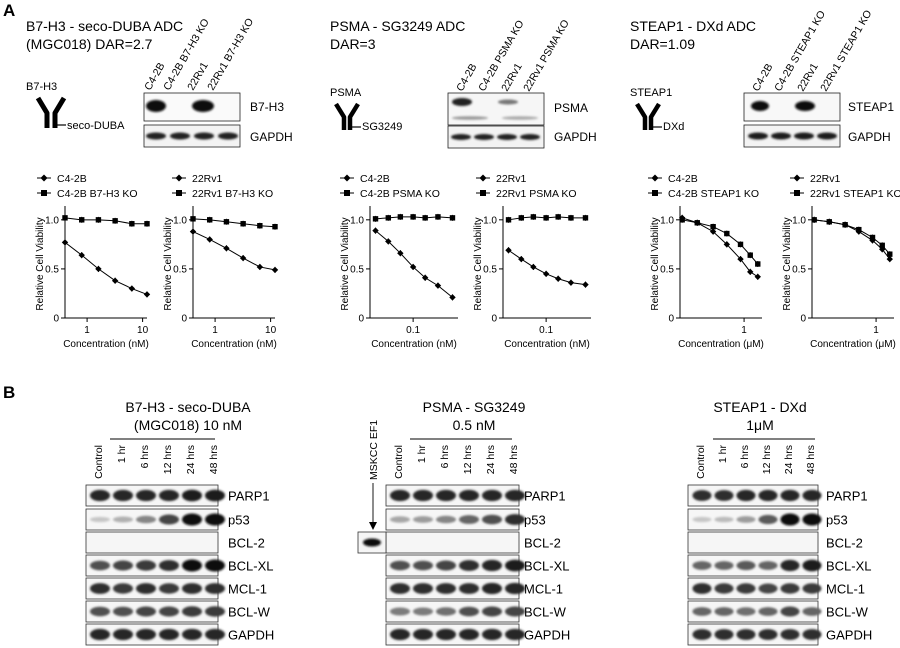 This screenshot has width=900, height=648. Describe the element at coordinates (145, 456) in the screenshot. I see `lane-label: 6 hrs` at that location.